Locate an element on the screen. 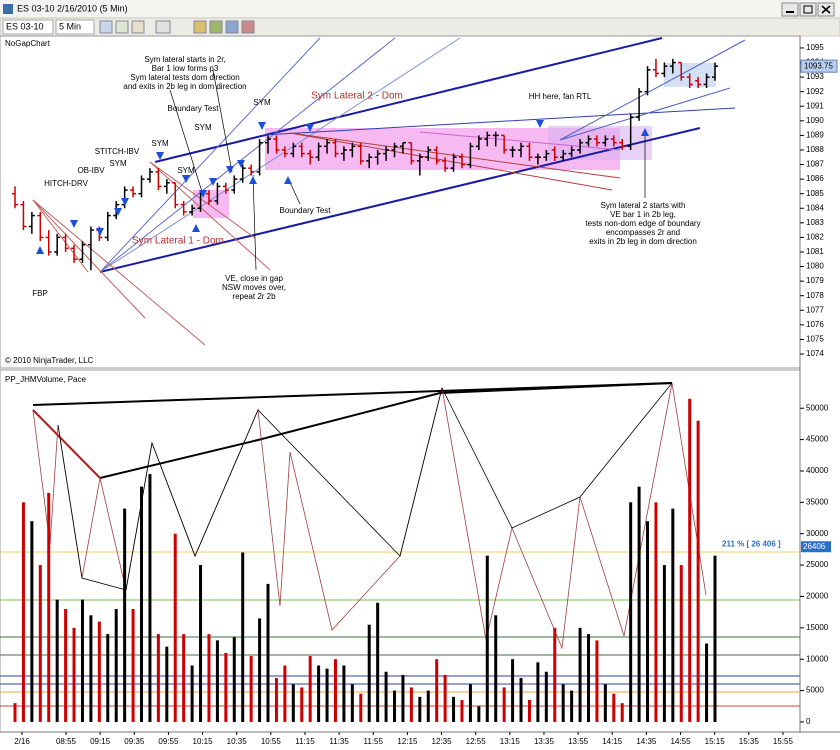  annotation: VE, close in gap is located at coordinates (254, 278).